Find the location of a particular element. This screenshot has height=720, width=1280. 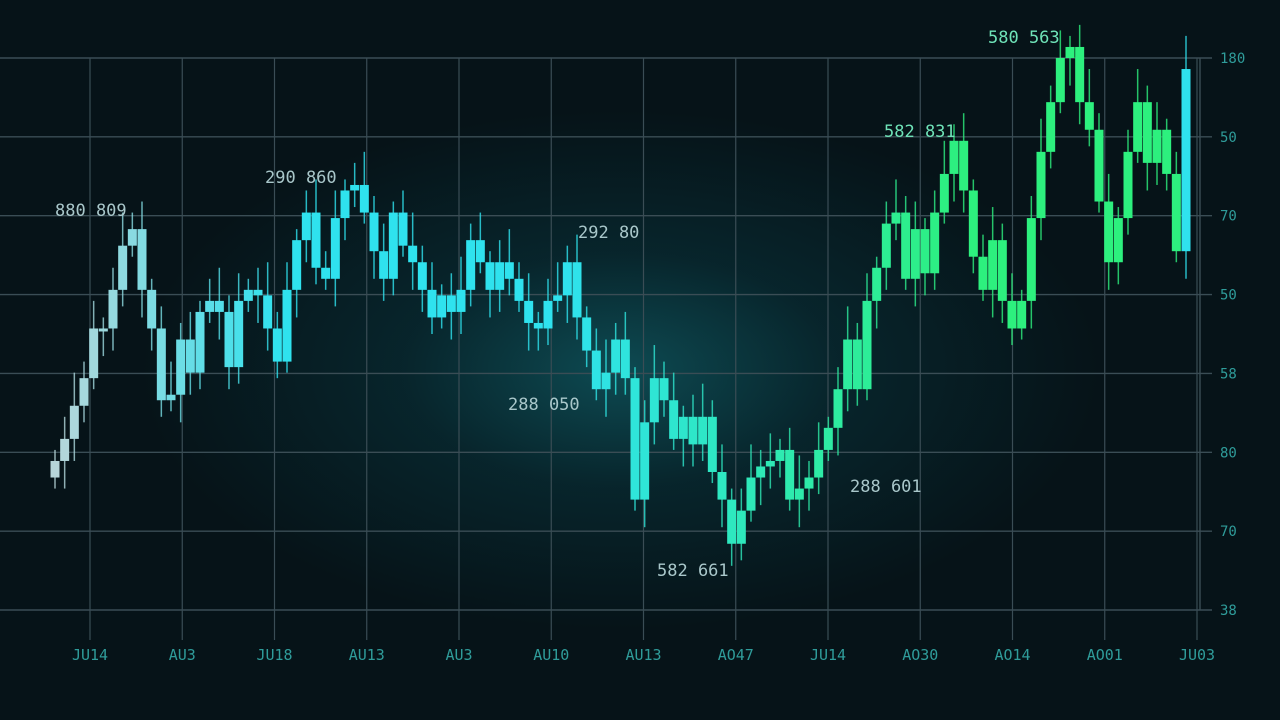

annotation-label: 292 80 is located at coordinates (609, 233).